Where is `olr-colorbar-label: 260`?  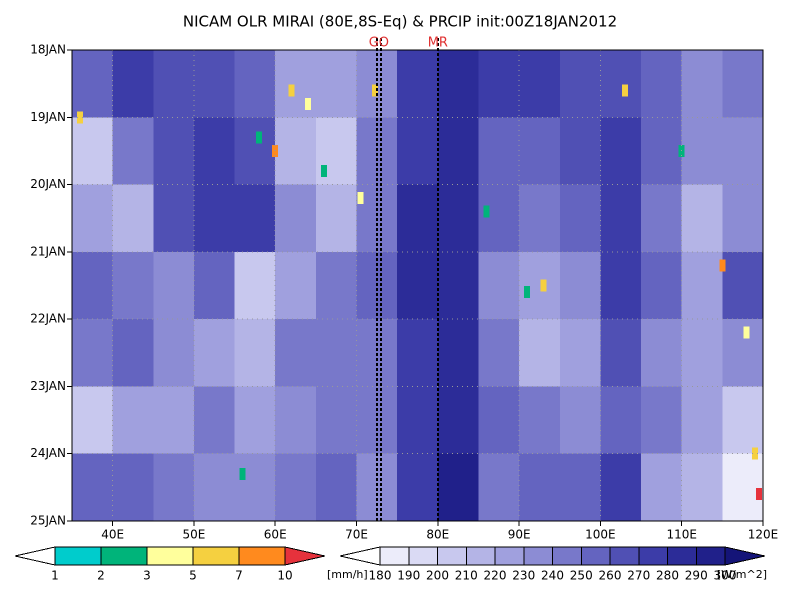 olr-colorbar-label: 260 is located at coordinates (610, 576).